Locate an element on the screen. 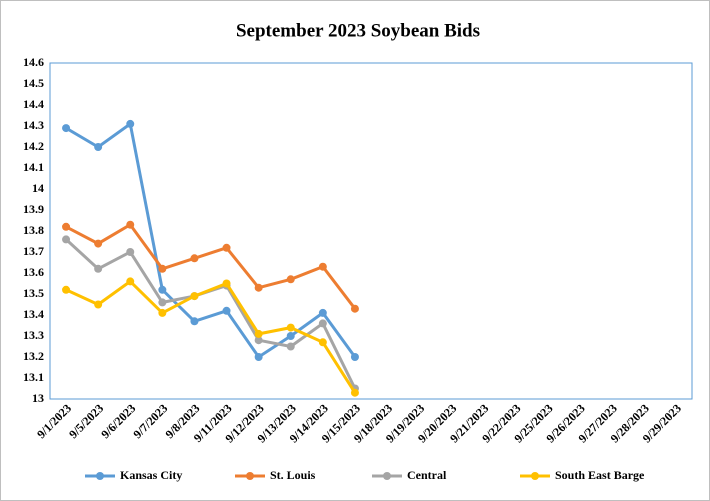 This screenshot has height=501, width=710. y-tick-label: 13.4 is located at coordinates (33, 314).